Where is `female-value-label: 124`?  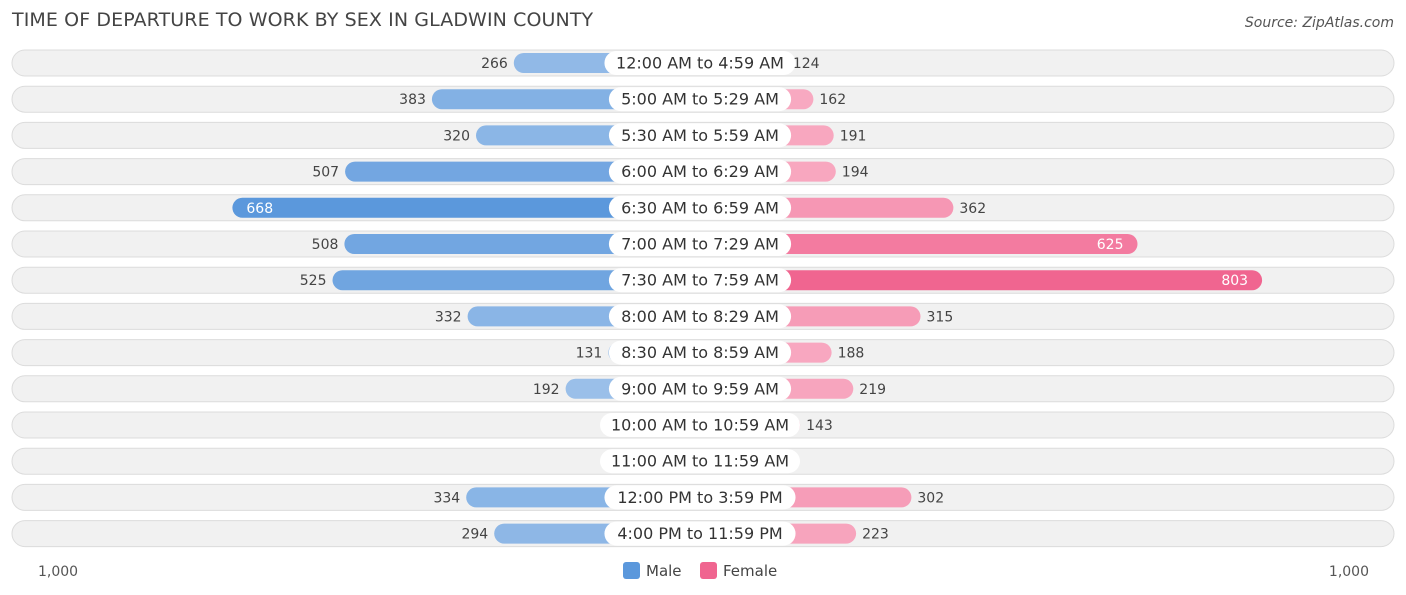 female-value-label: 124 is located at coordinates (806, 64).